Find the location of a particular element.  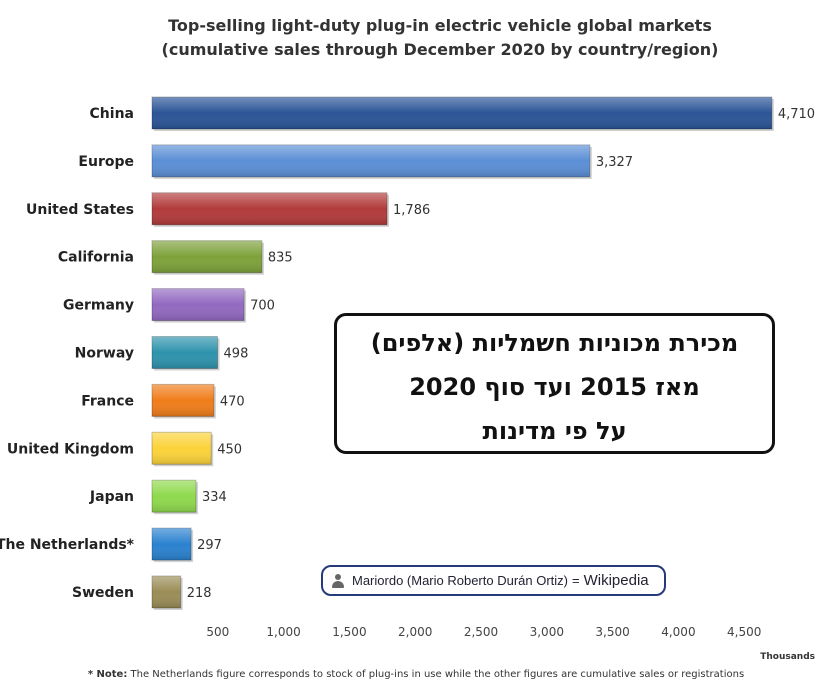

bar-shine-germany is located at coordinates (198, 304).